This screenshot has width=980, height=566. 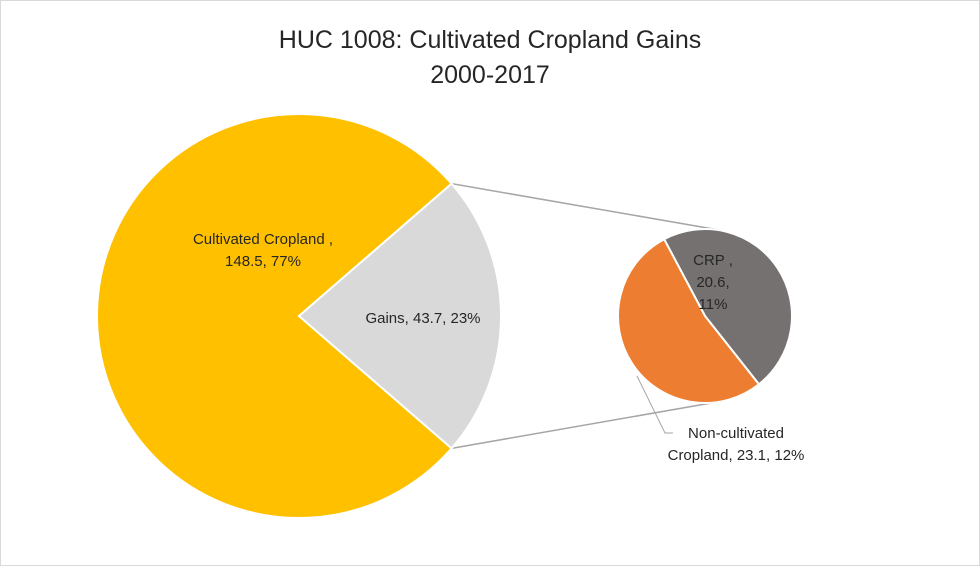 I want to click on slice-crp, so click(x=727, y=307).